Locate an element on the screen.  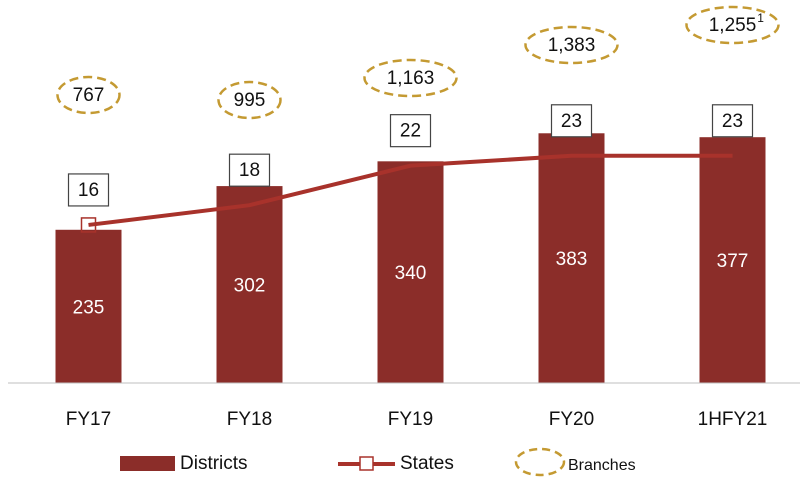
legend-label: Districts is located at coordinates (214, 463).